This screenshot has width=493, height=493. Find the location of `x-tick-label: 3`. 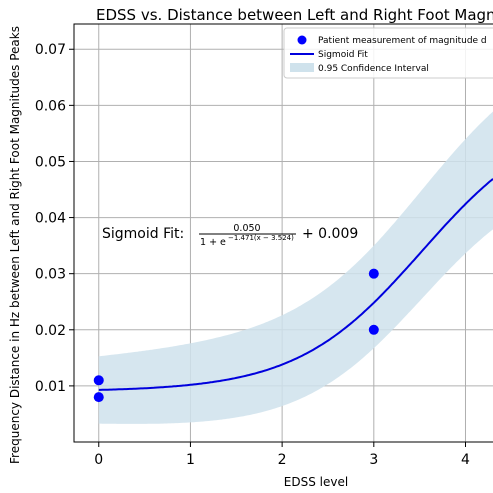

x-tick-label: 3 is located at coordinates (373, 460).